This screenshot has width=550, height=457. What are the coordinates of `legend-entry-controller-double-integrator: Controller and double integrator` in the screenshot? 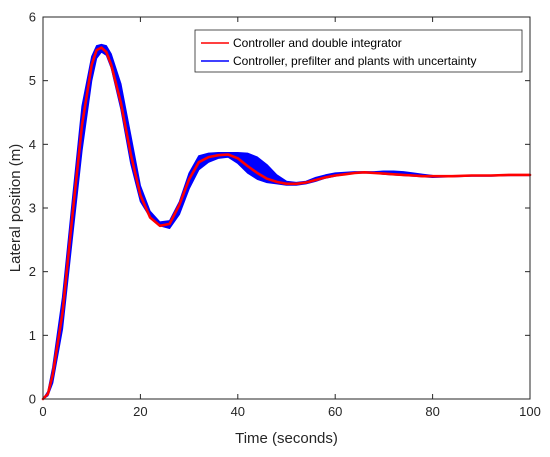 It's located at (317, 43).